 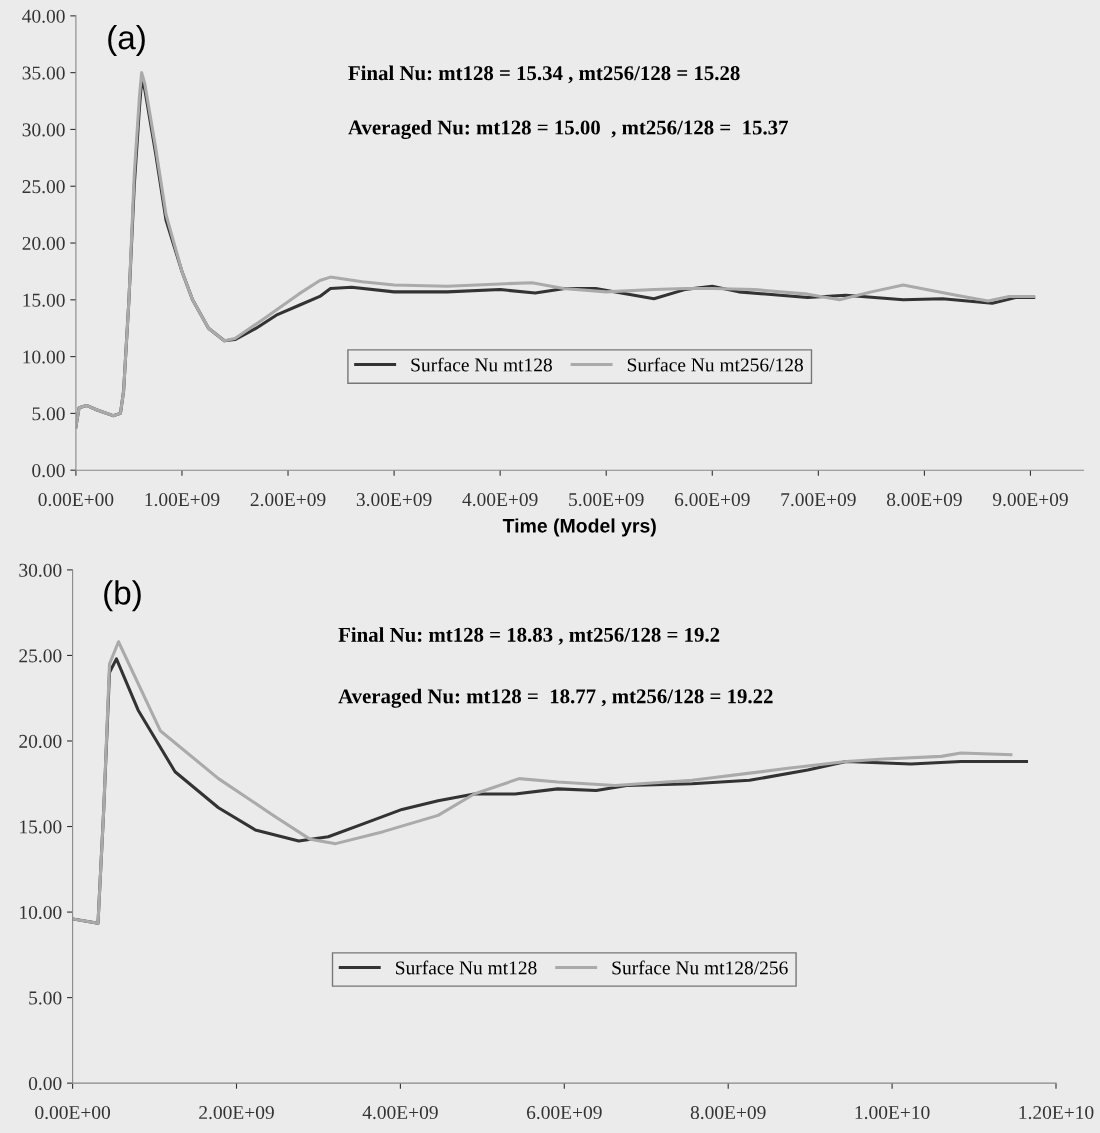 I want to click on annotation: (a), so click(x=126, y=40).